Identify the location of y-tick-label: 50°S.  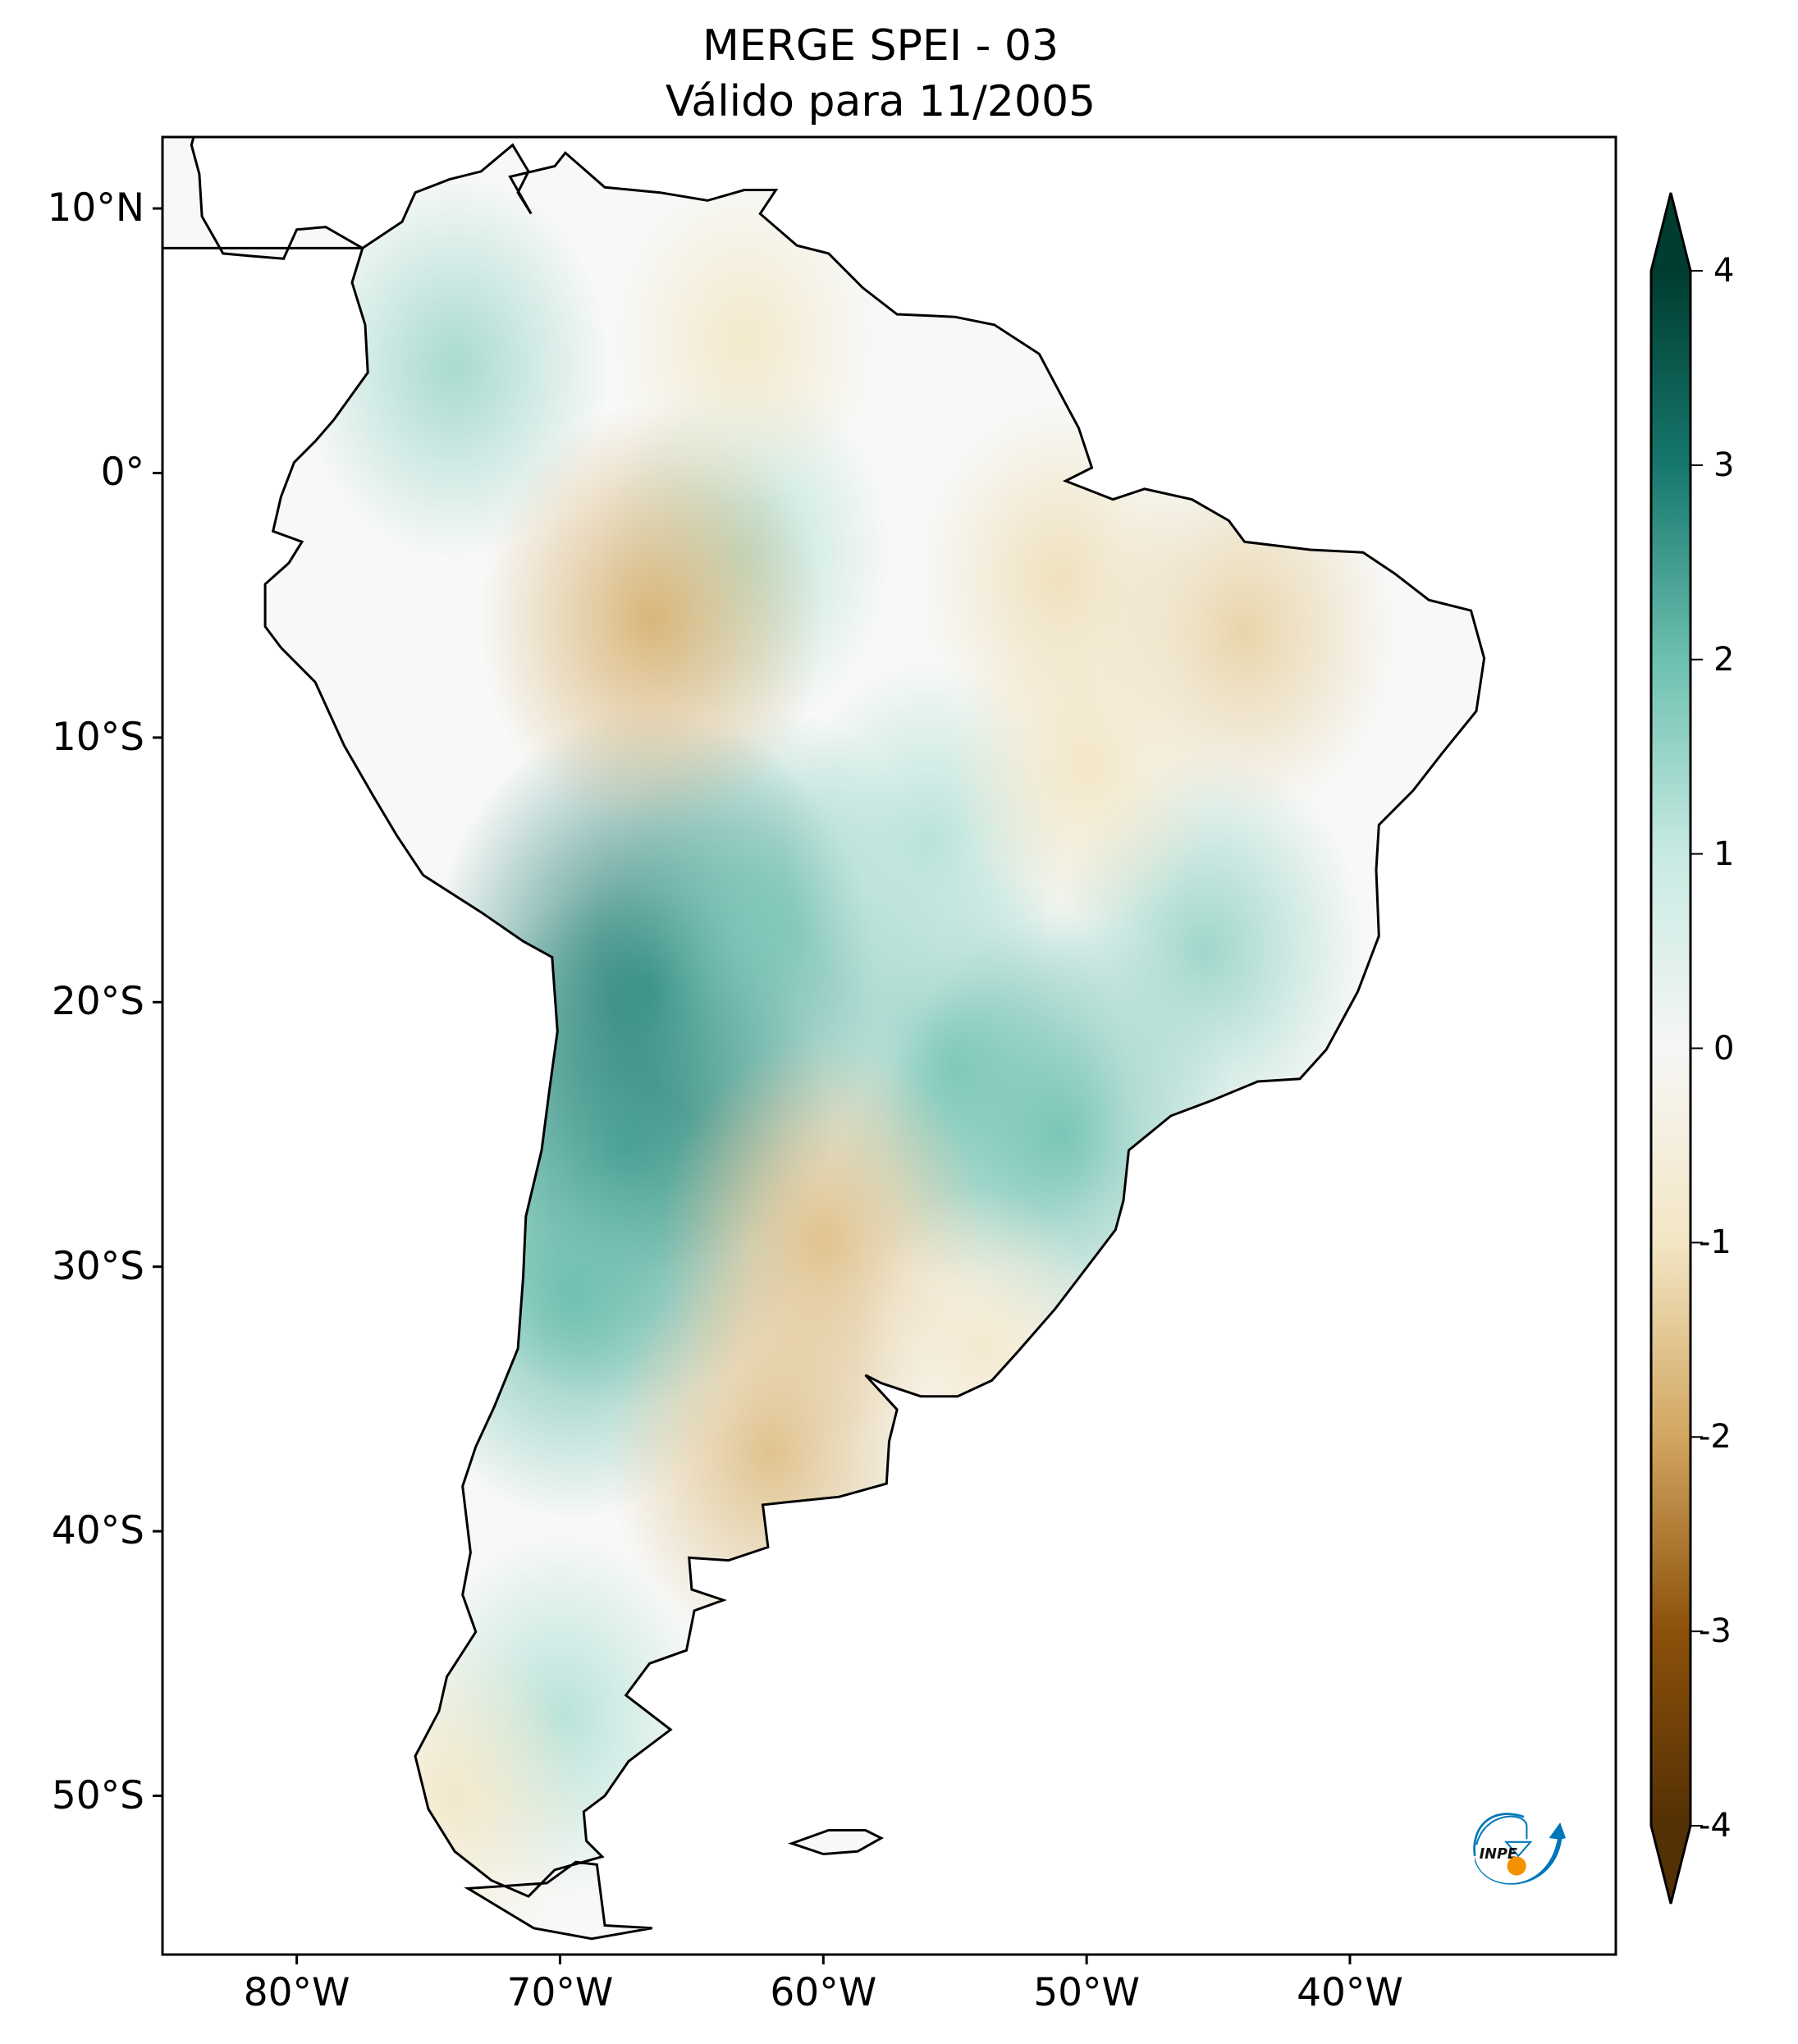
(97, 1795).